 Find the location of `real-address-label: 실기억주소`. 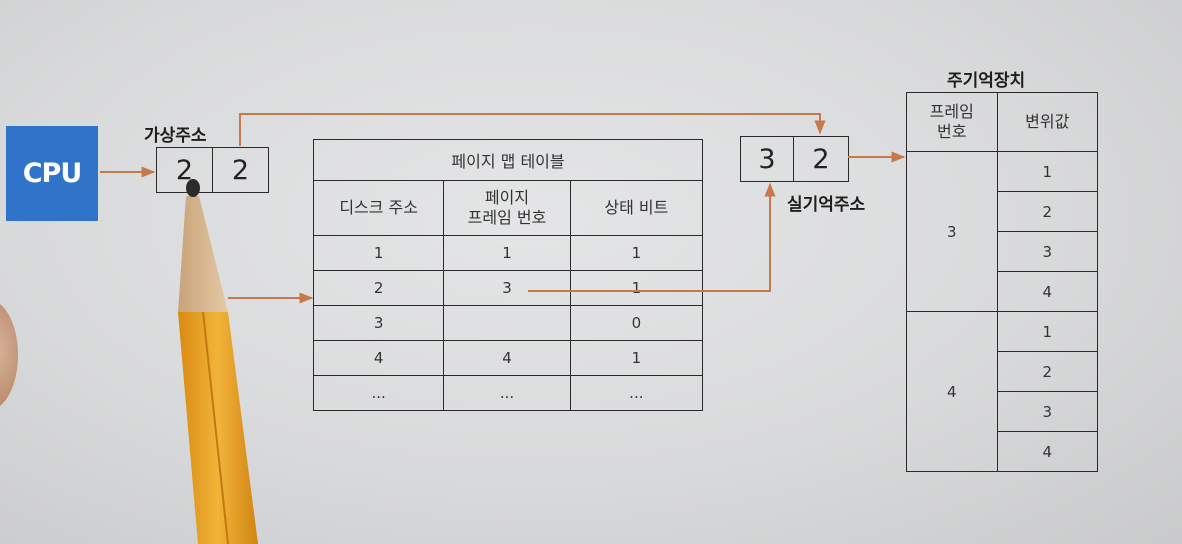

real-address-label: 실기억주소 is located at coordinates (826, 205).